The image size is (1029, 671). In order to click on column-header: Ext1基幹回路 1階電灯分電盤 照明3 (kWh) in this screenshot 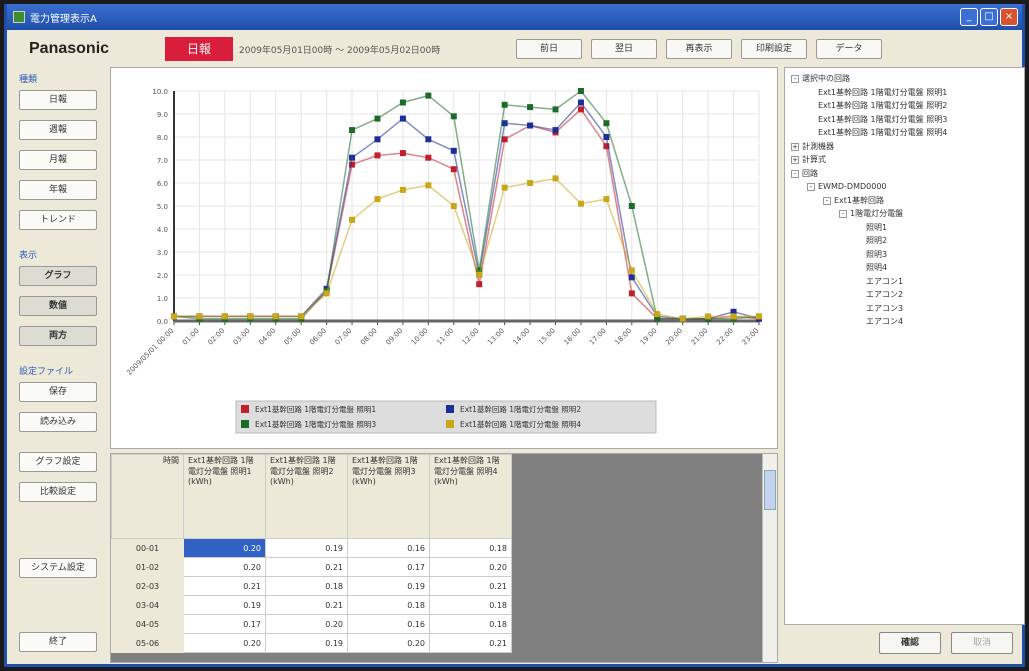, I will do `click(388, 496)`.